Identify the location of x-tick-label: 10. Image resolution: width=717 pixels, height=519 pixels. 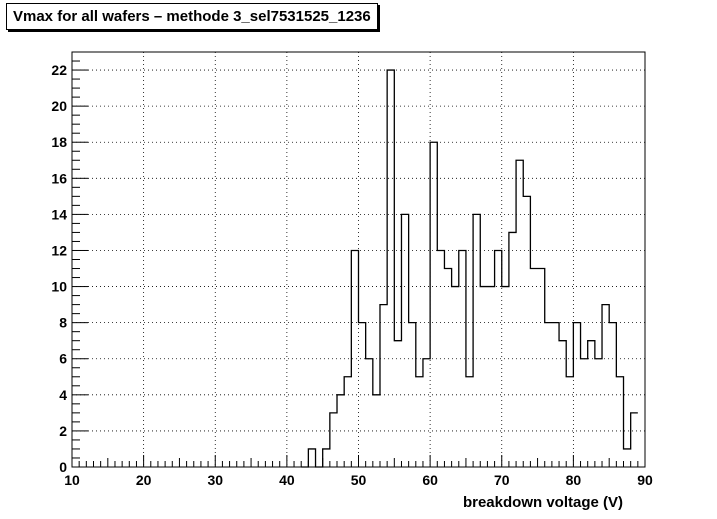
(72, 480).